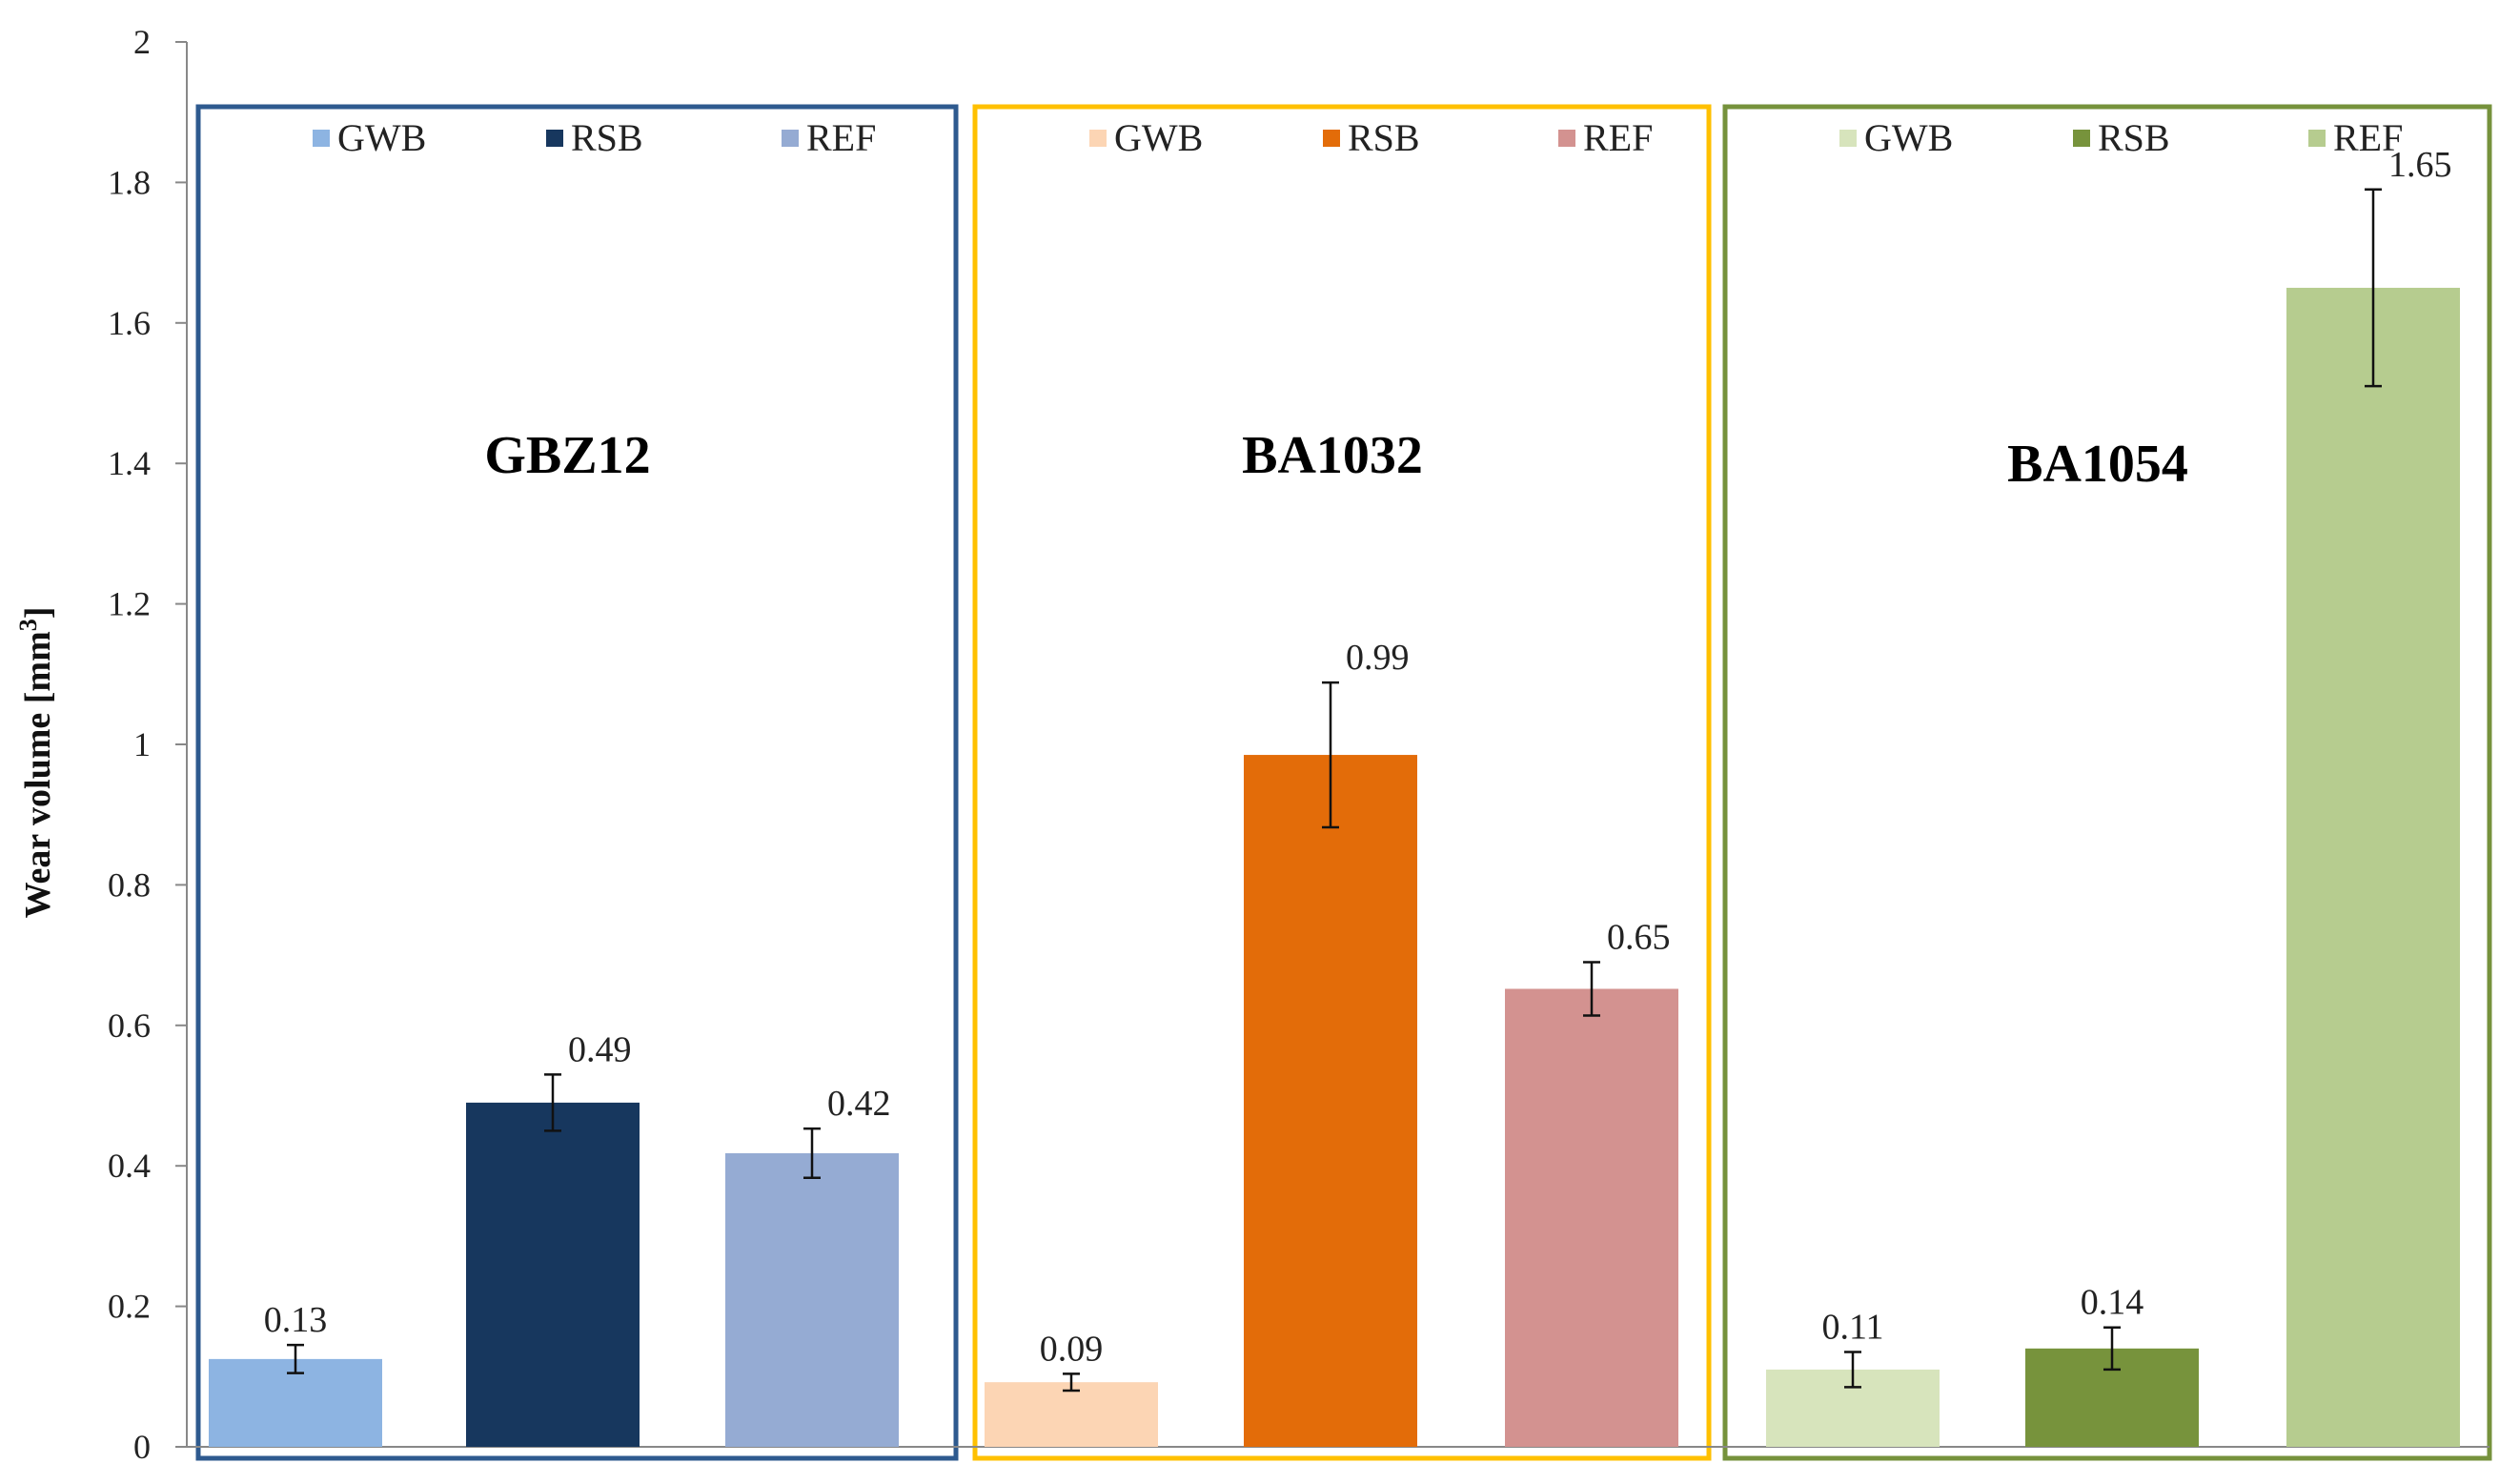 The width and height of the screenshot is (2499, 1484). I want to click on y-tick-label: 1, so click(142, 744).